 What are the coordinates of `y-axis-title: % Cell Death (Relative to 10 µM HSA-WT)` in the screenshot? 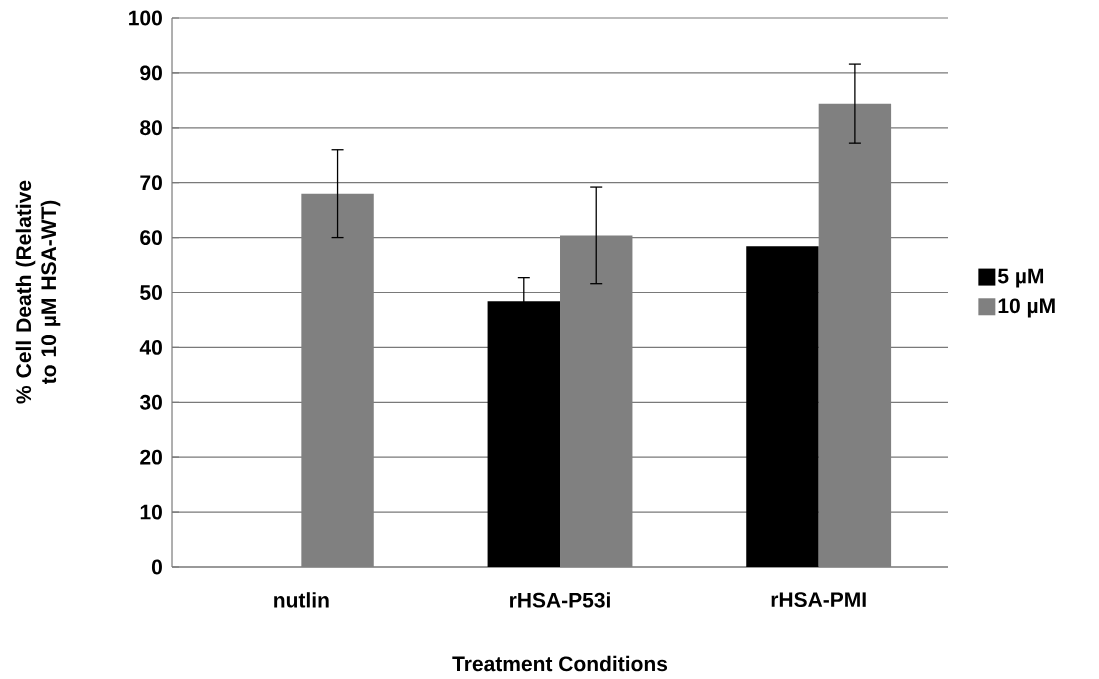 It's located at (38, 292).